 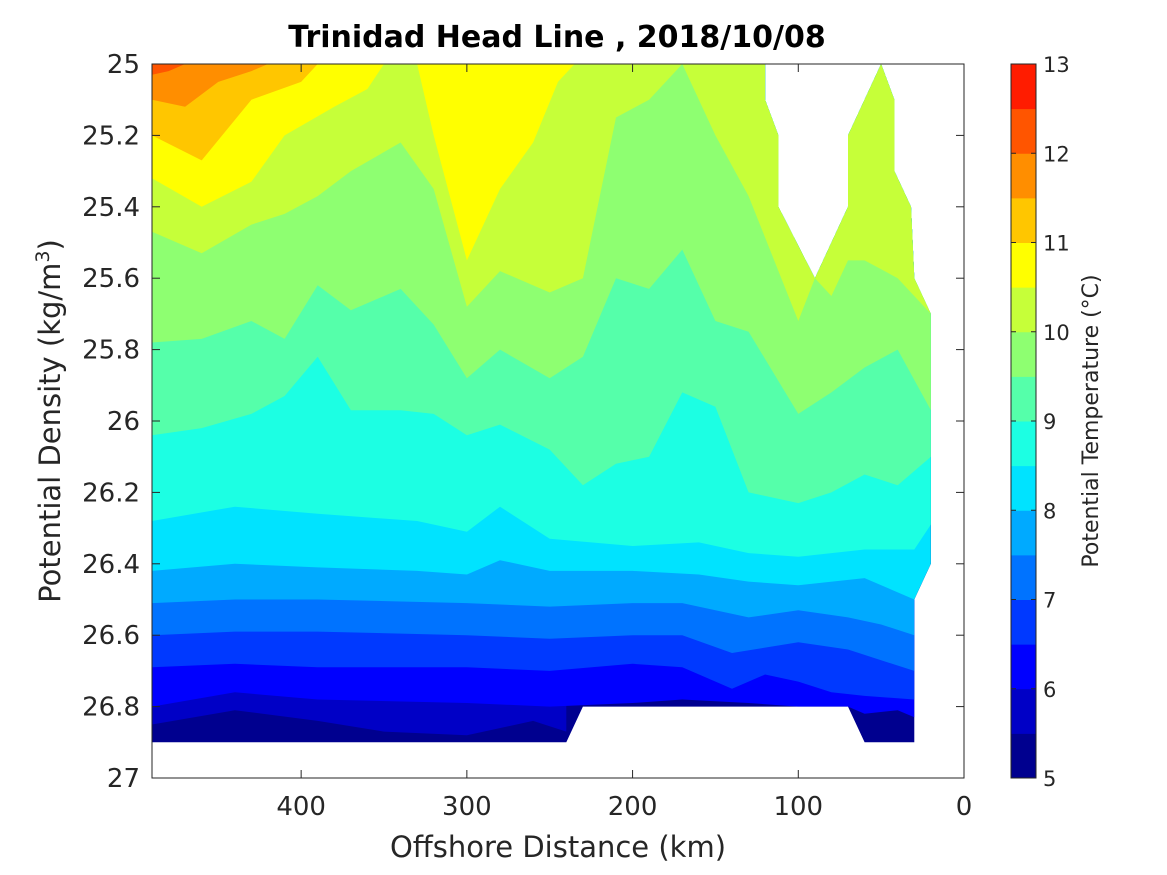 I want to click on chart-title: Trinidad Head Line , 2018/10/08, so click(x=556, y=37).